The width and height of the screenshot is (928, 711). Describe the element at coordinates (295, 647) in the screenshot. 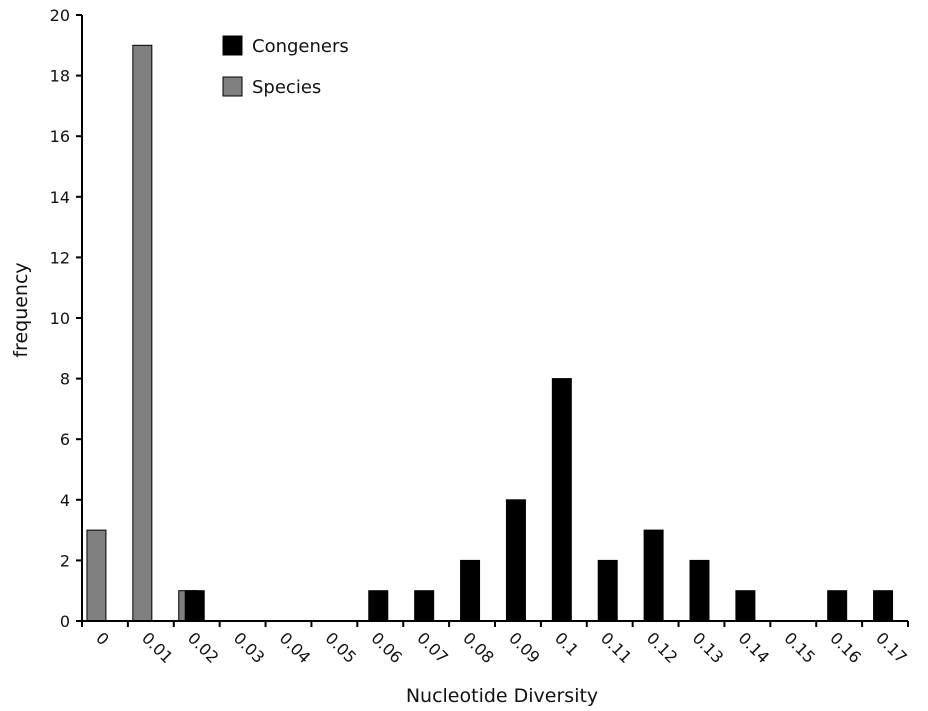

I see `x-tick-label: 0.04` at that location.